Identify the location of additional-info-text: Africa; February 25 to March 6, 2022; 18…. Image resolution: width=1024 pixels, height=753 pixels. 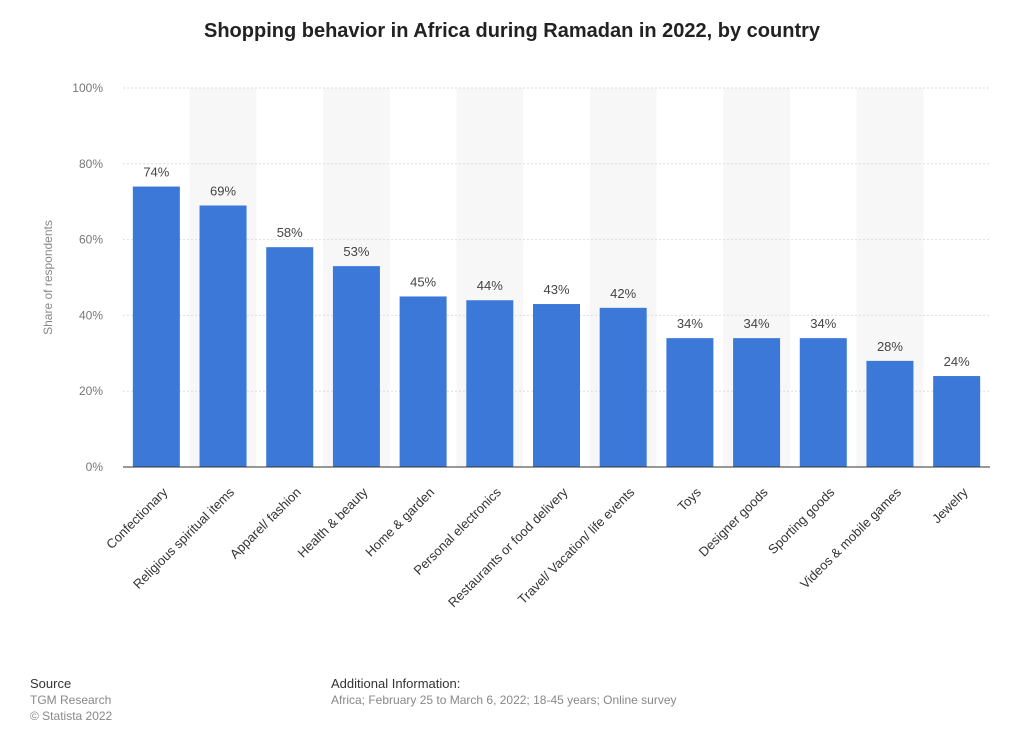
(504, 700).